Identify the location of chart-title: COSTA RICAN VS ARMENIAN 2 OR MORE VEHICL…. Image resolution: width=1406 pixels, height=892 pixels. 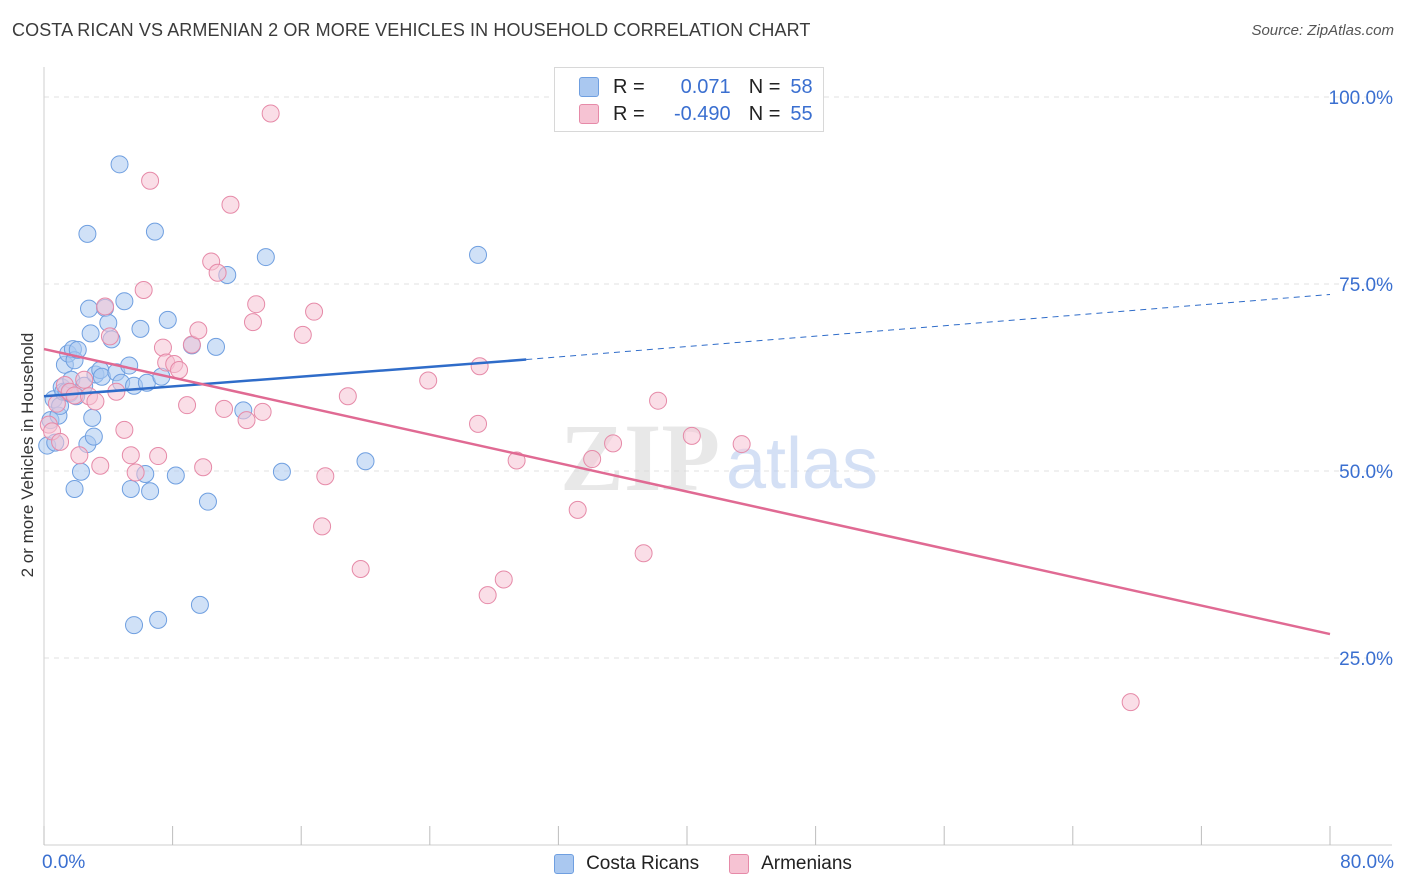
(411, 30).